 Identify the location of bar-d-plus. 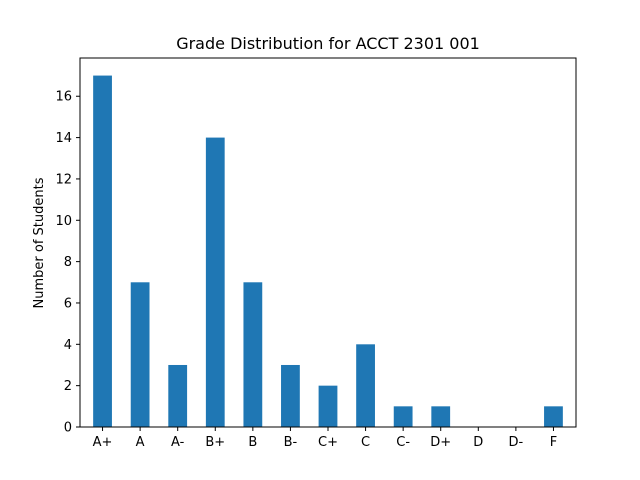
(441, 416).